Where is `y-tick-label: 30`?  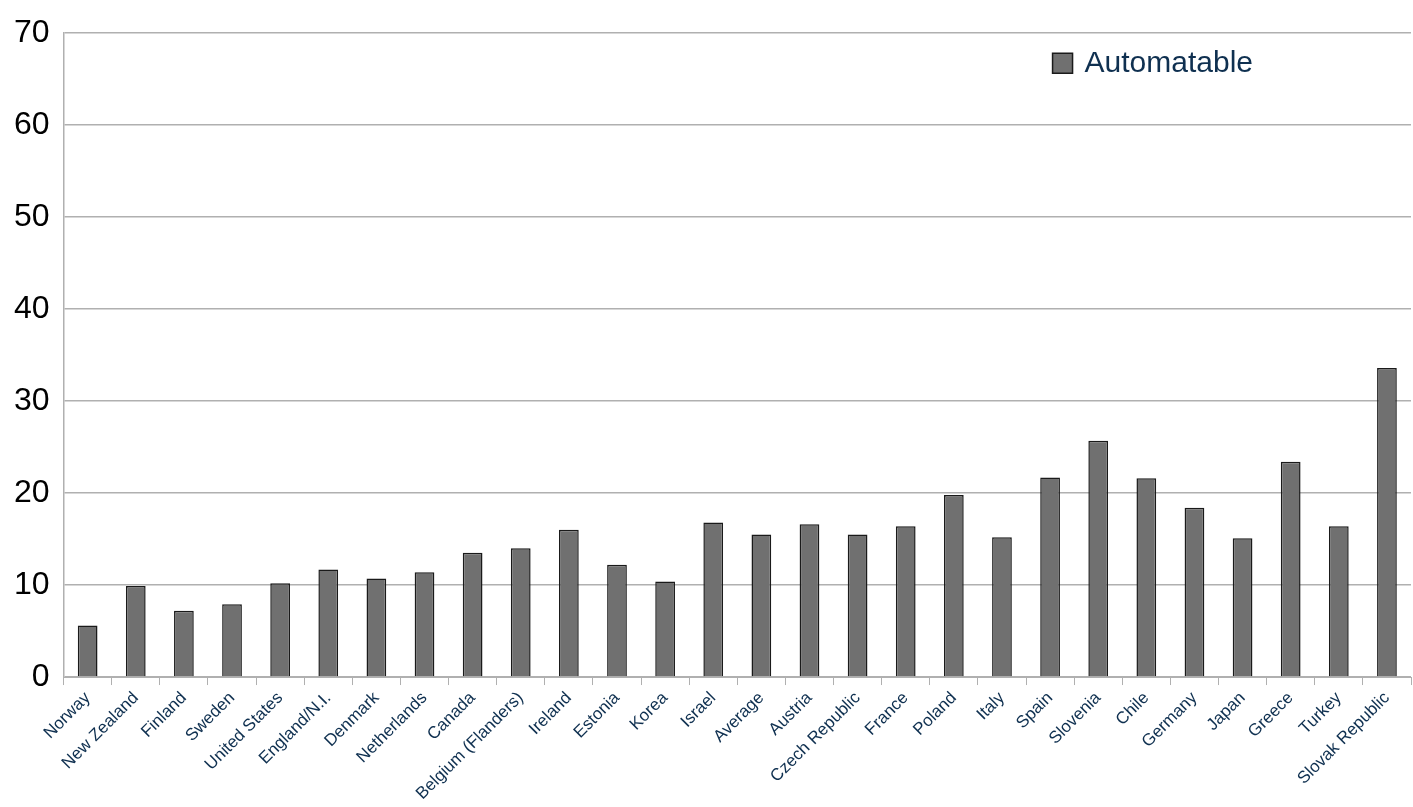 y-tick-label: 30 is located at coordinates (32, 398).